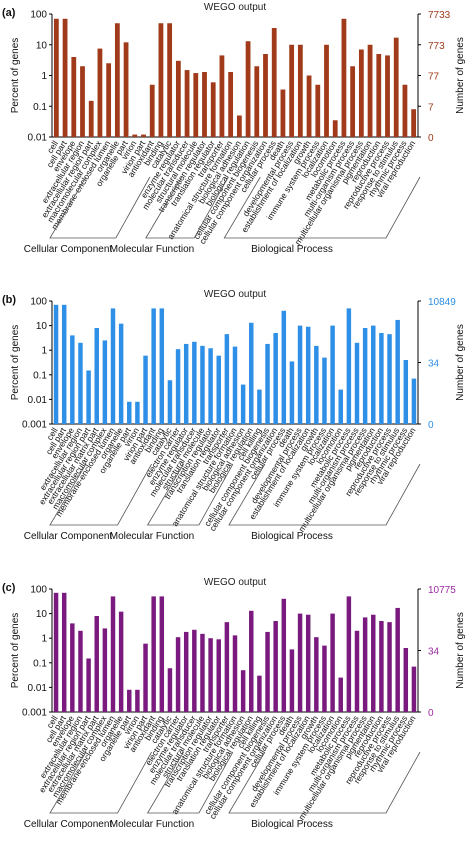 The height and width of the screenshot is (855, 474). I want to click on y-tick-label: 100, so click(38, 302).